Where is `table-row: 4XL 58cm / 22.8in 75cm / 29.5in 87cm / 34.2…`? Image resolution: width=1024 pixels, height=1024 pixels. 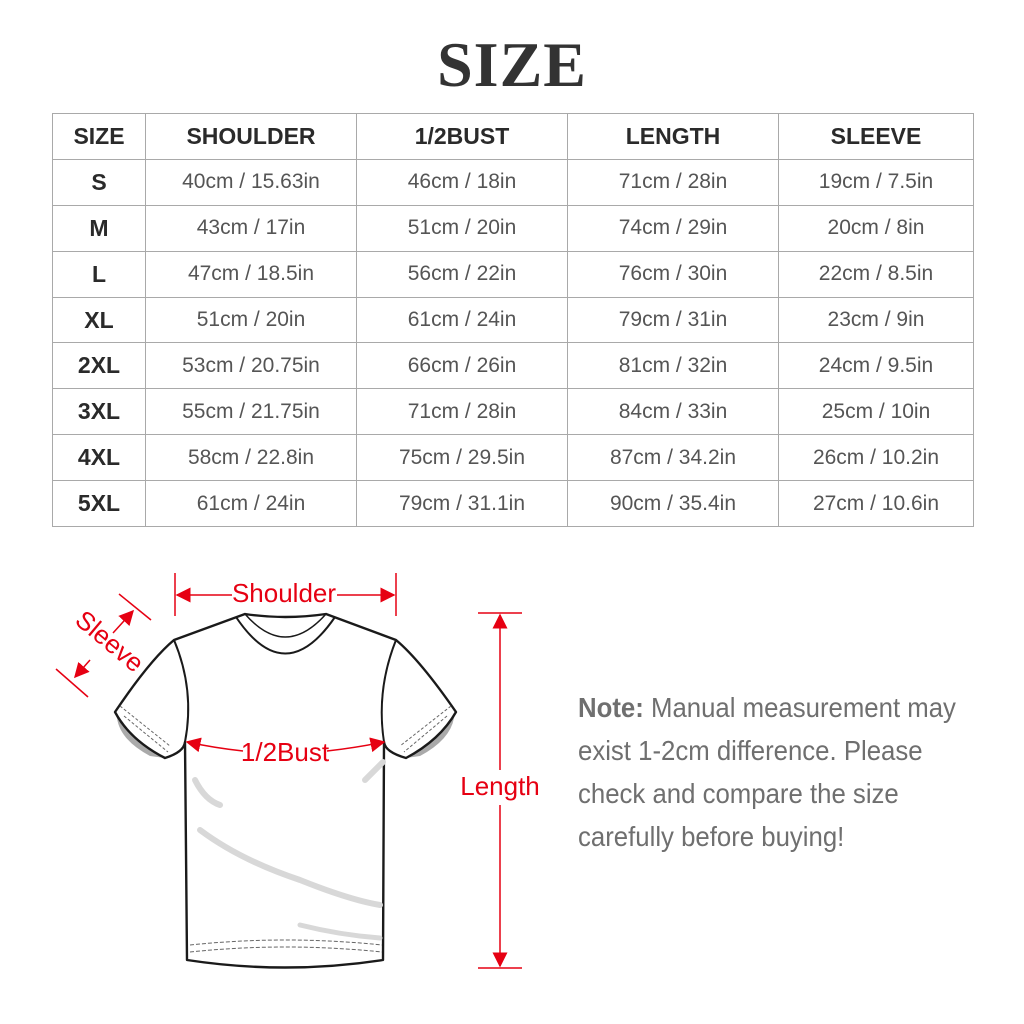 table-row: 4XL 58cm / 22.8in 75cm / 29.5in 87cm / 34.2… is located at coordinates (513, 458).